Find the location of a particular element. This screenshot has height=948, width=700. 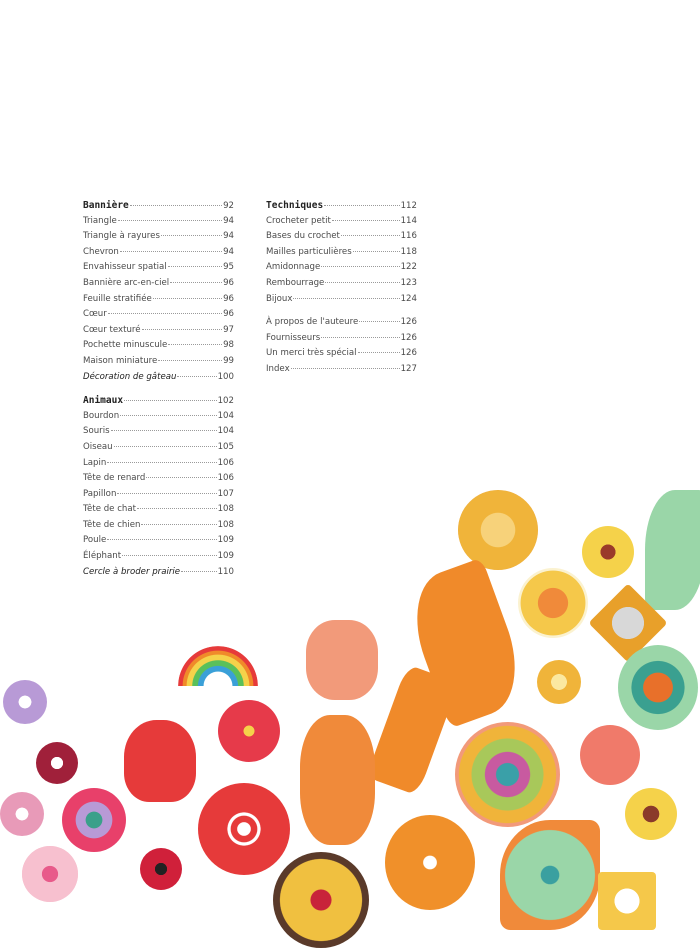

toc-entry-title: Cœur is located at coordinates (95, 314).